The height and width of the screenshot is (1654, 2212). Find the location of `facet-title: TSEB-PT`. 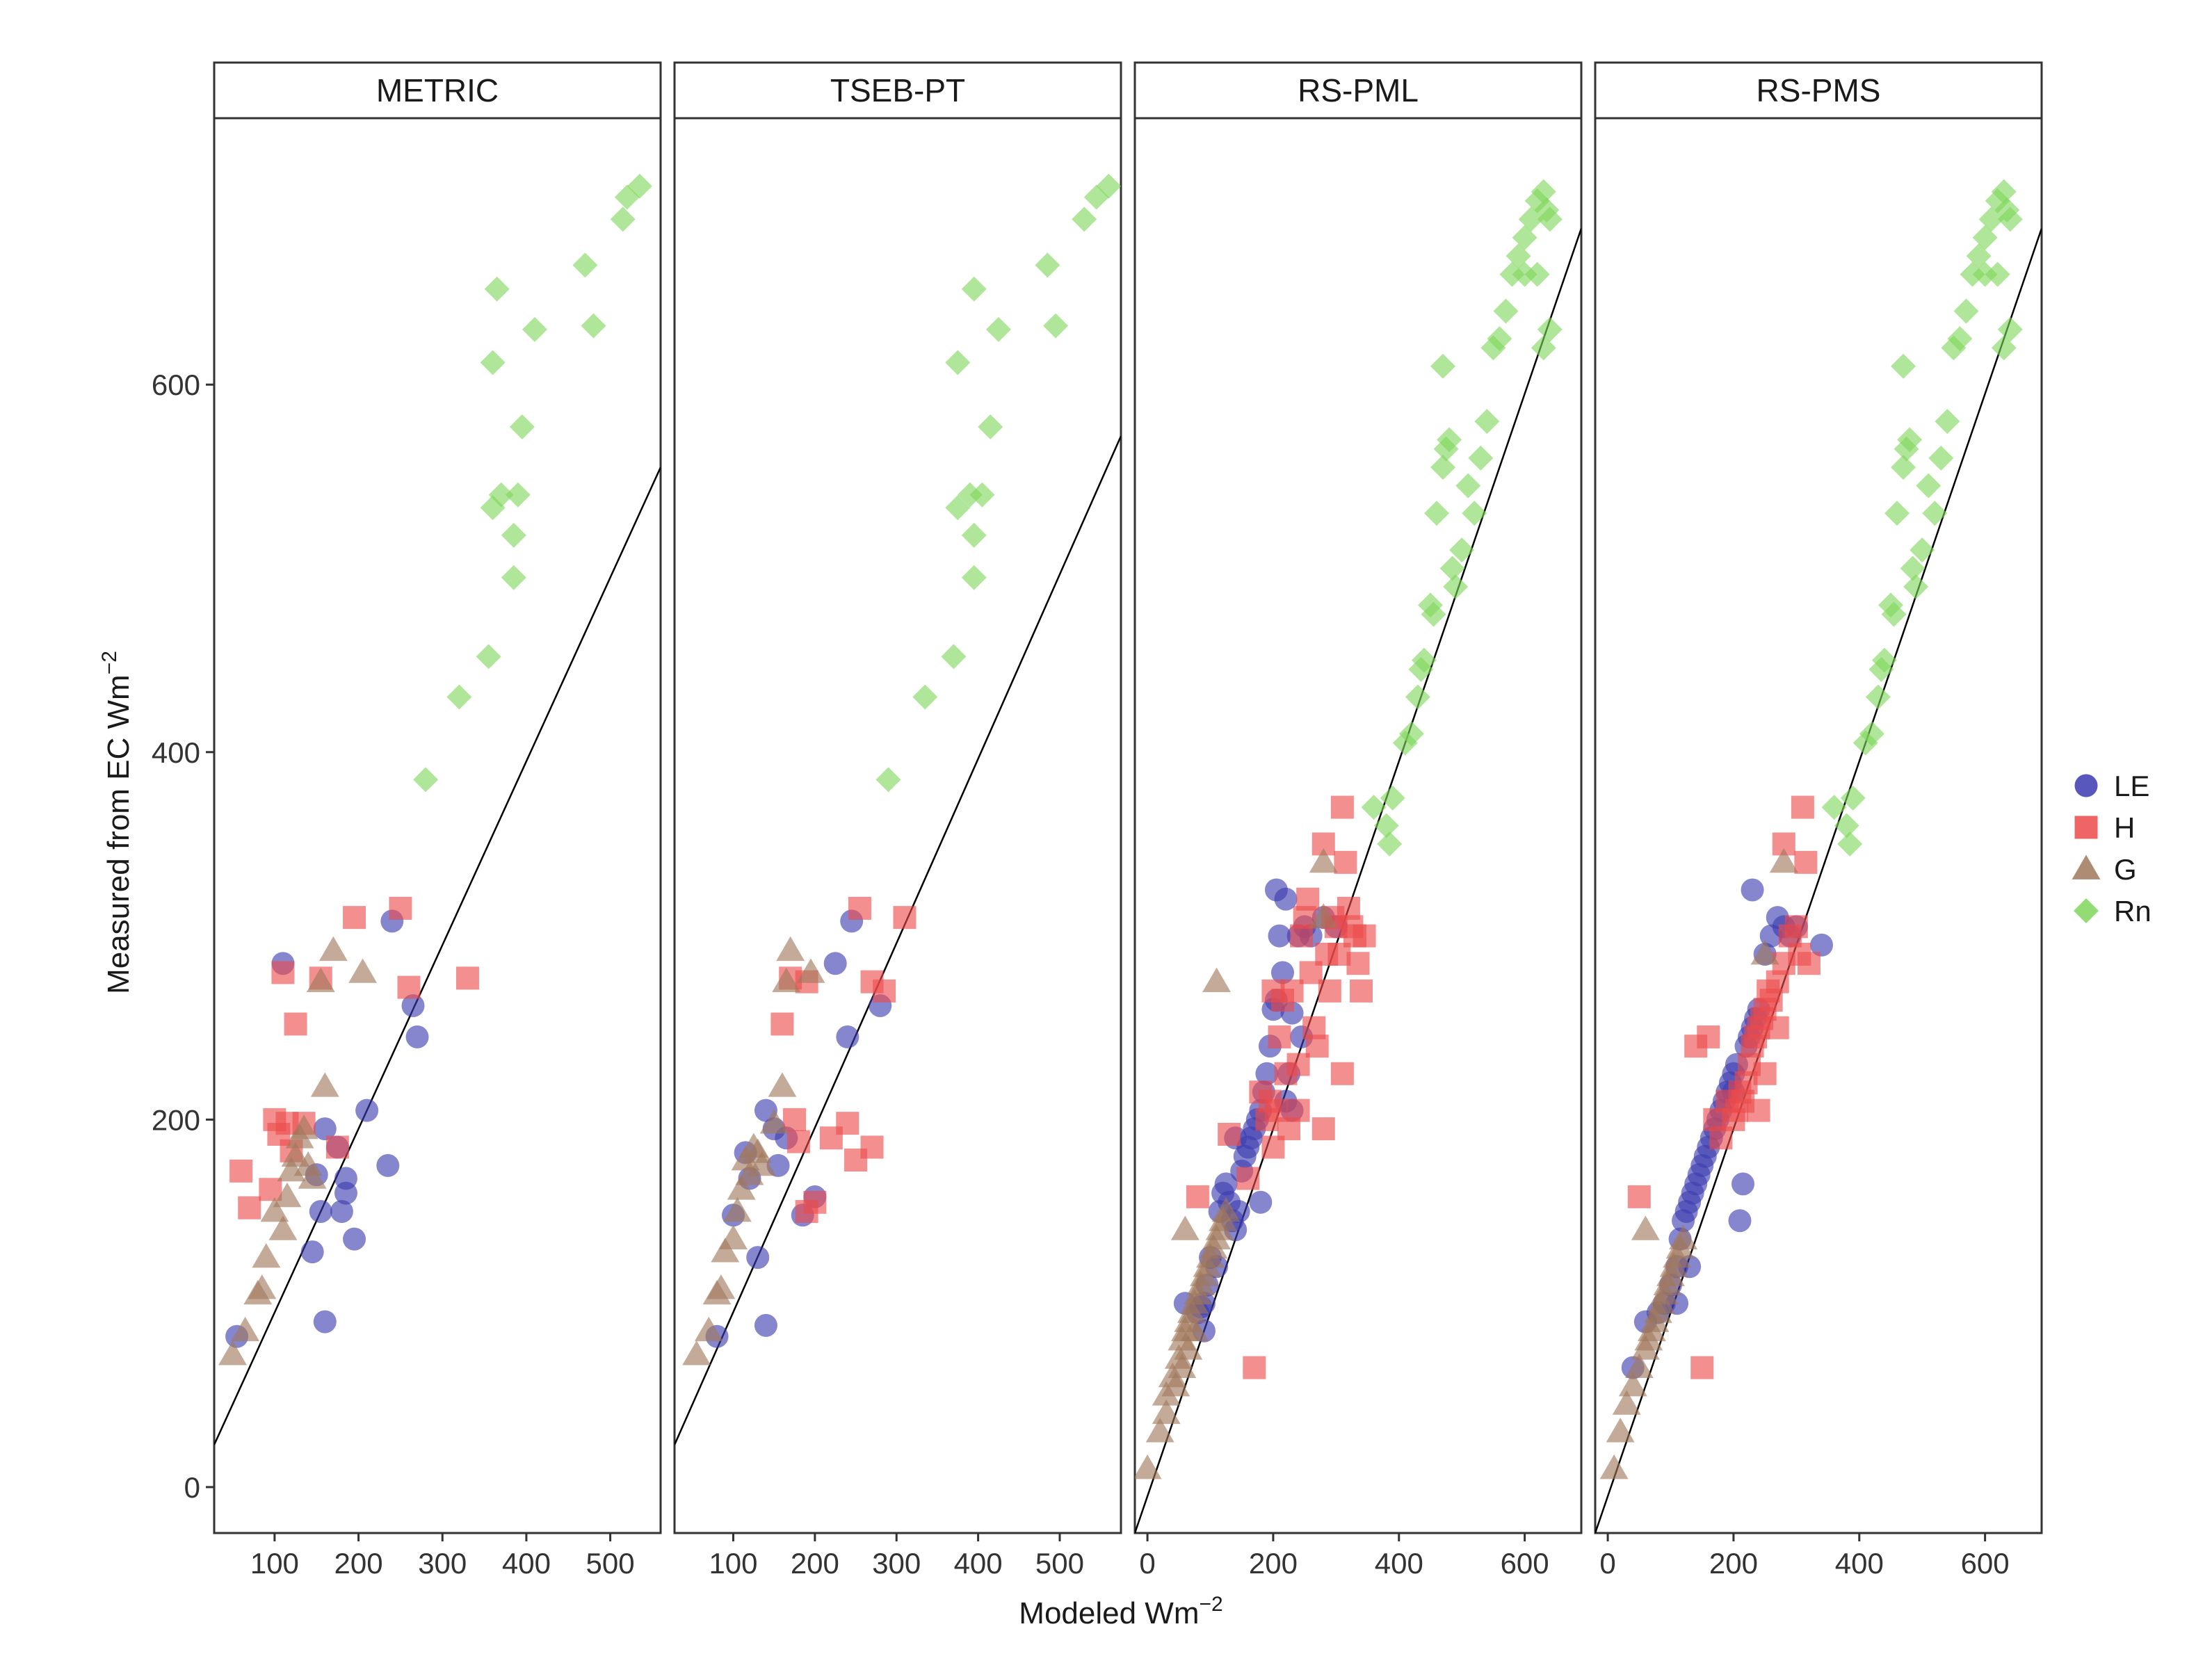

facet-title: TSEB-PT is located at coordinates (898, 90).